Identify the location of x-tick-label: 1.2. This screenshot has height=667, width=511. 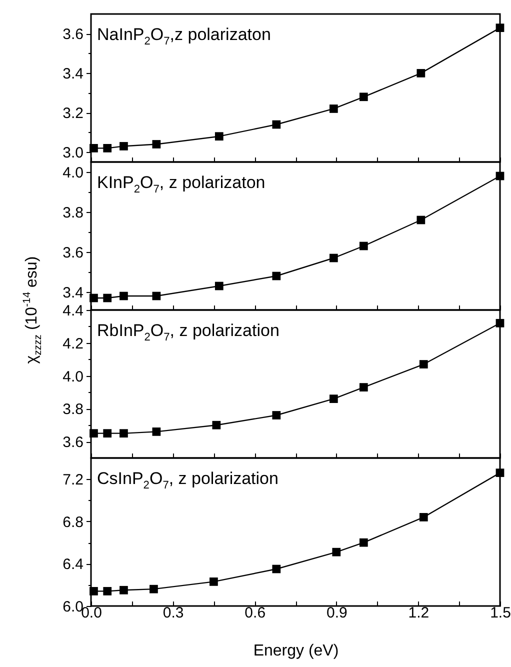
(419, 613).